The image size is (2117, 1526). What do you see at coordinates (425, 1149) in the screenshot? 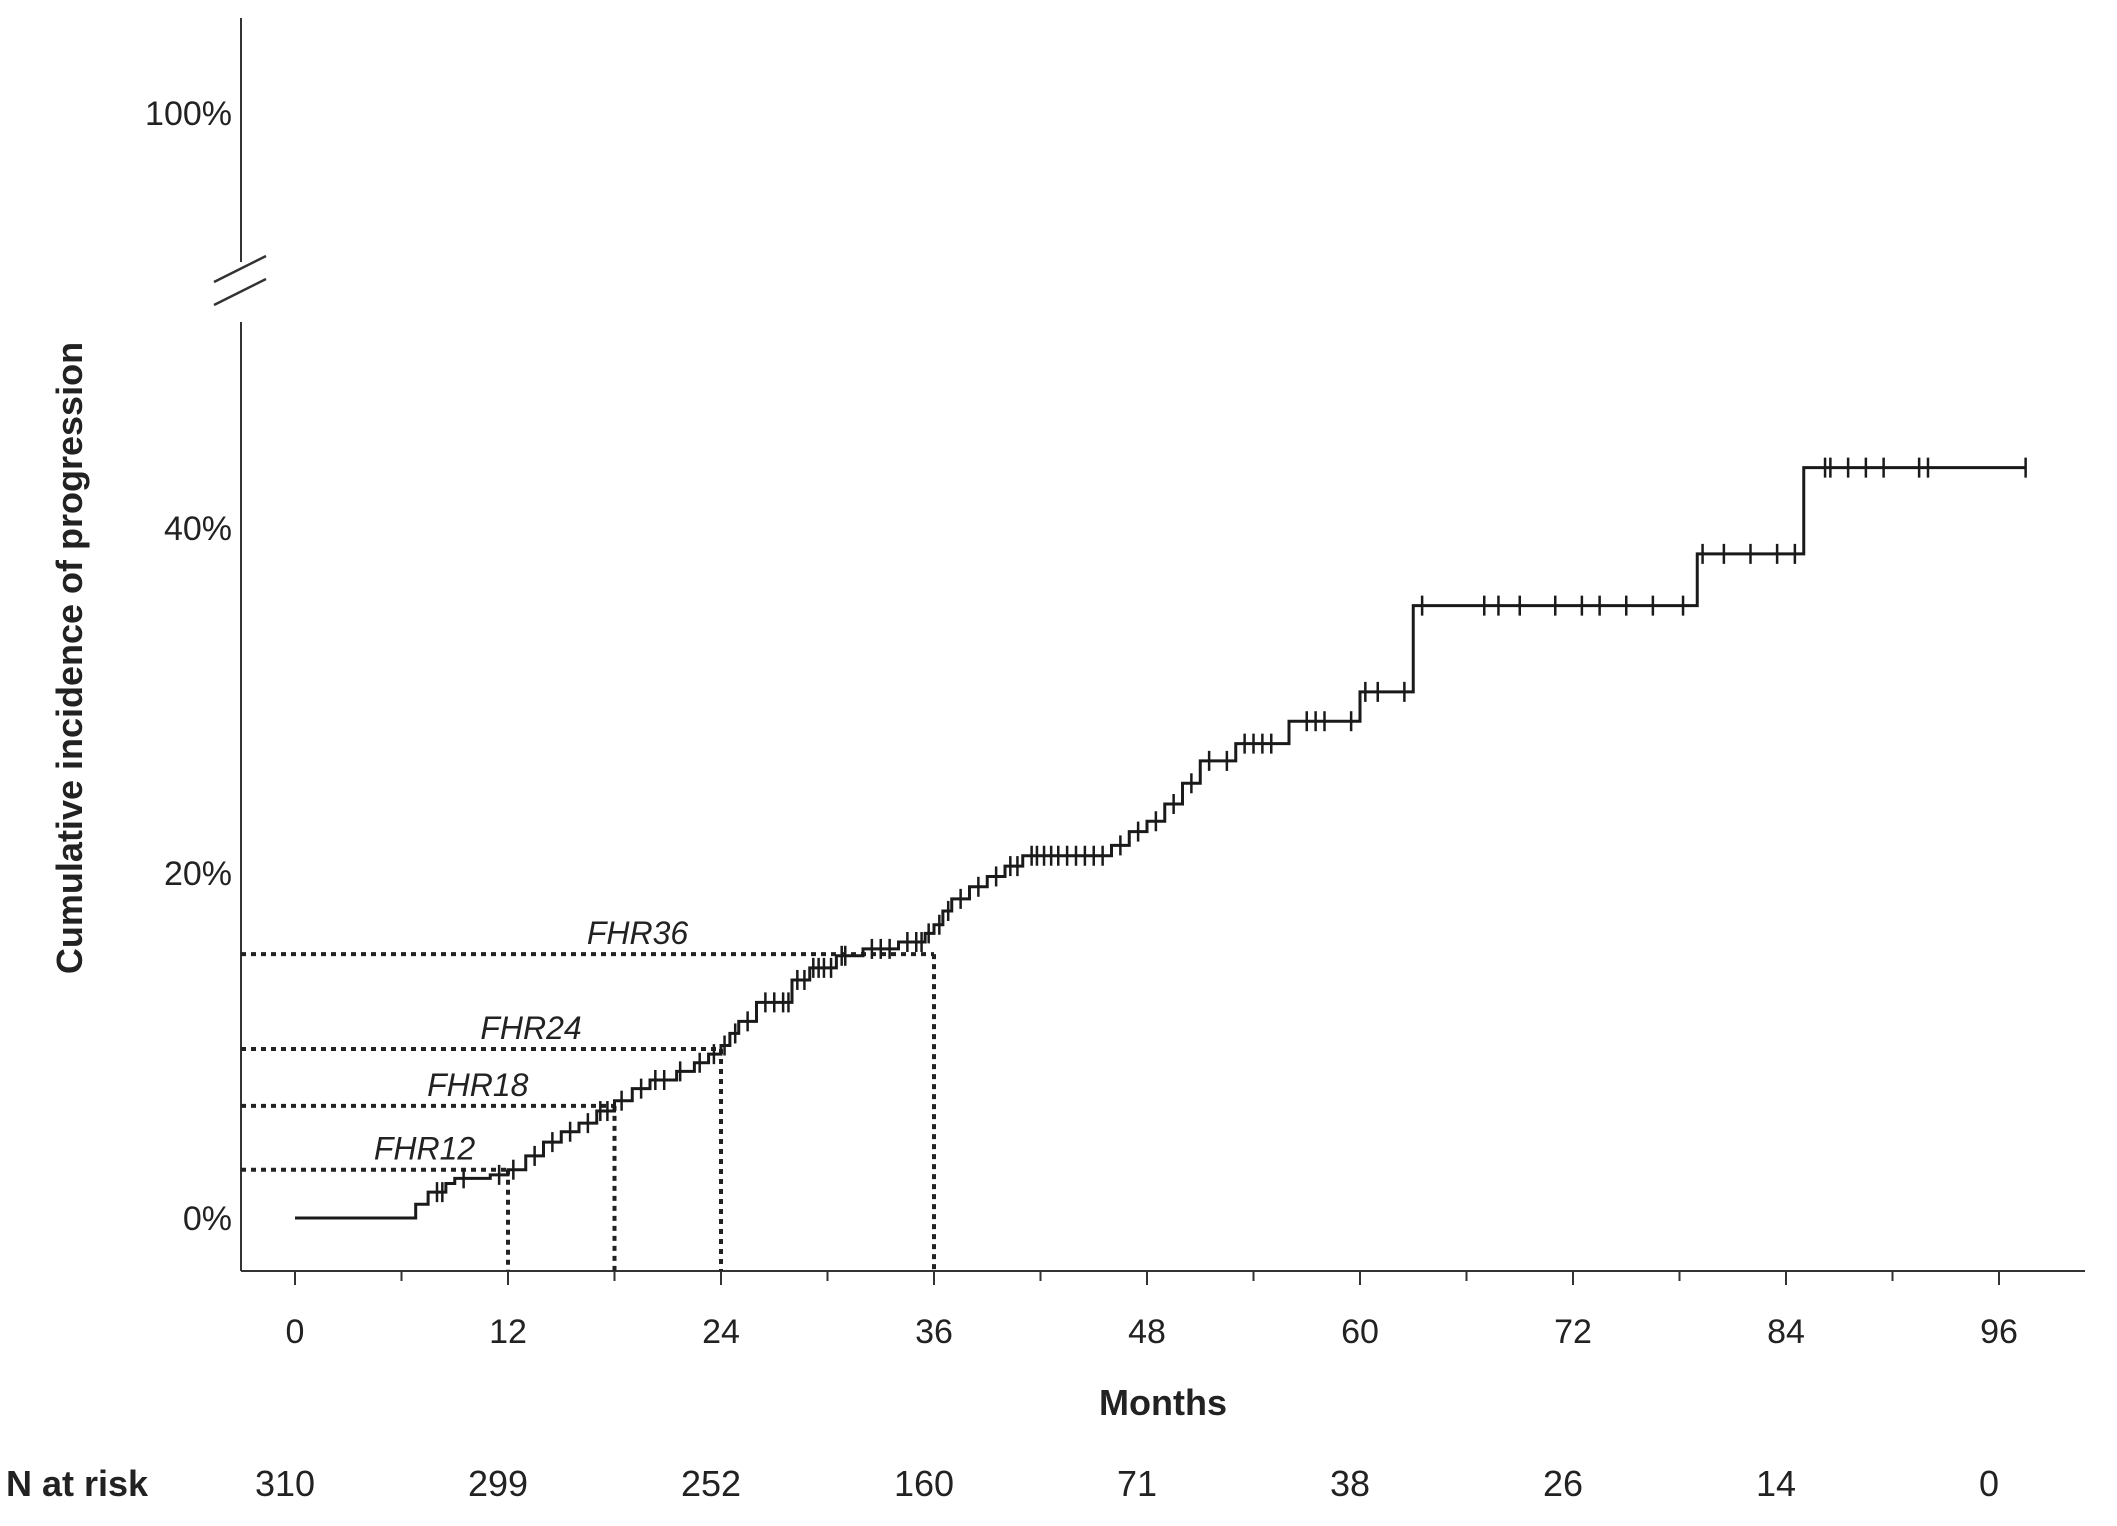
I see `fhr-label: FHR12` at bounding box center [425, 1149].